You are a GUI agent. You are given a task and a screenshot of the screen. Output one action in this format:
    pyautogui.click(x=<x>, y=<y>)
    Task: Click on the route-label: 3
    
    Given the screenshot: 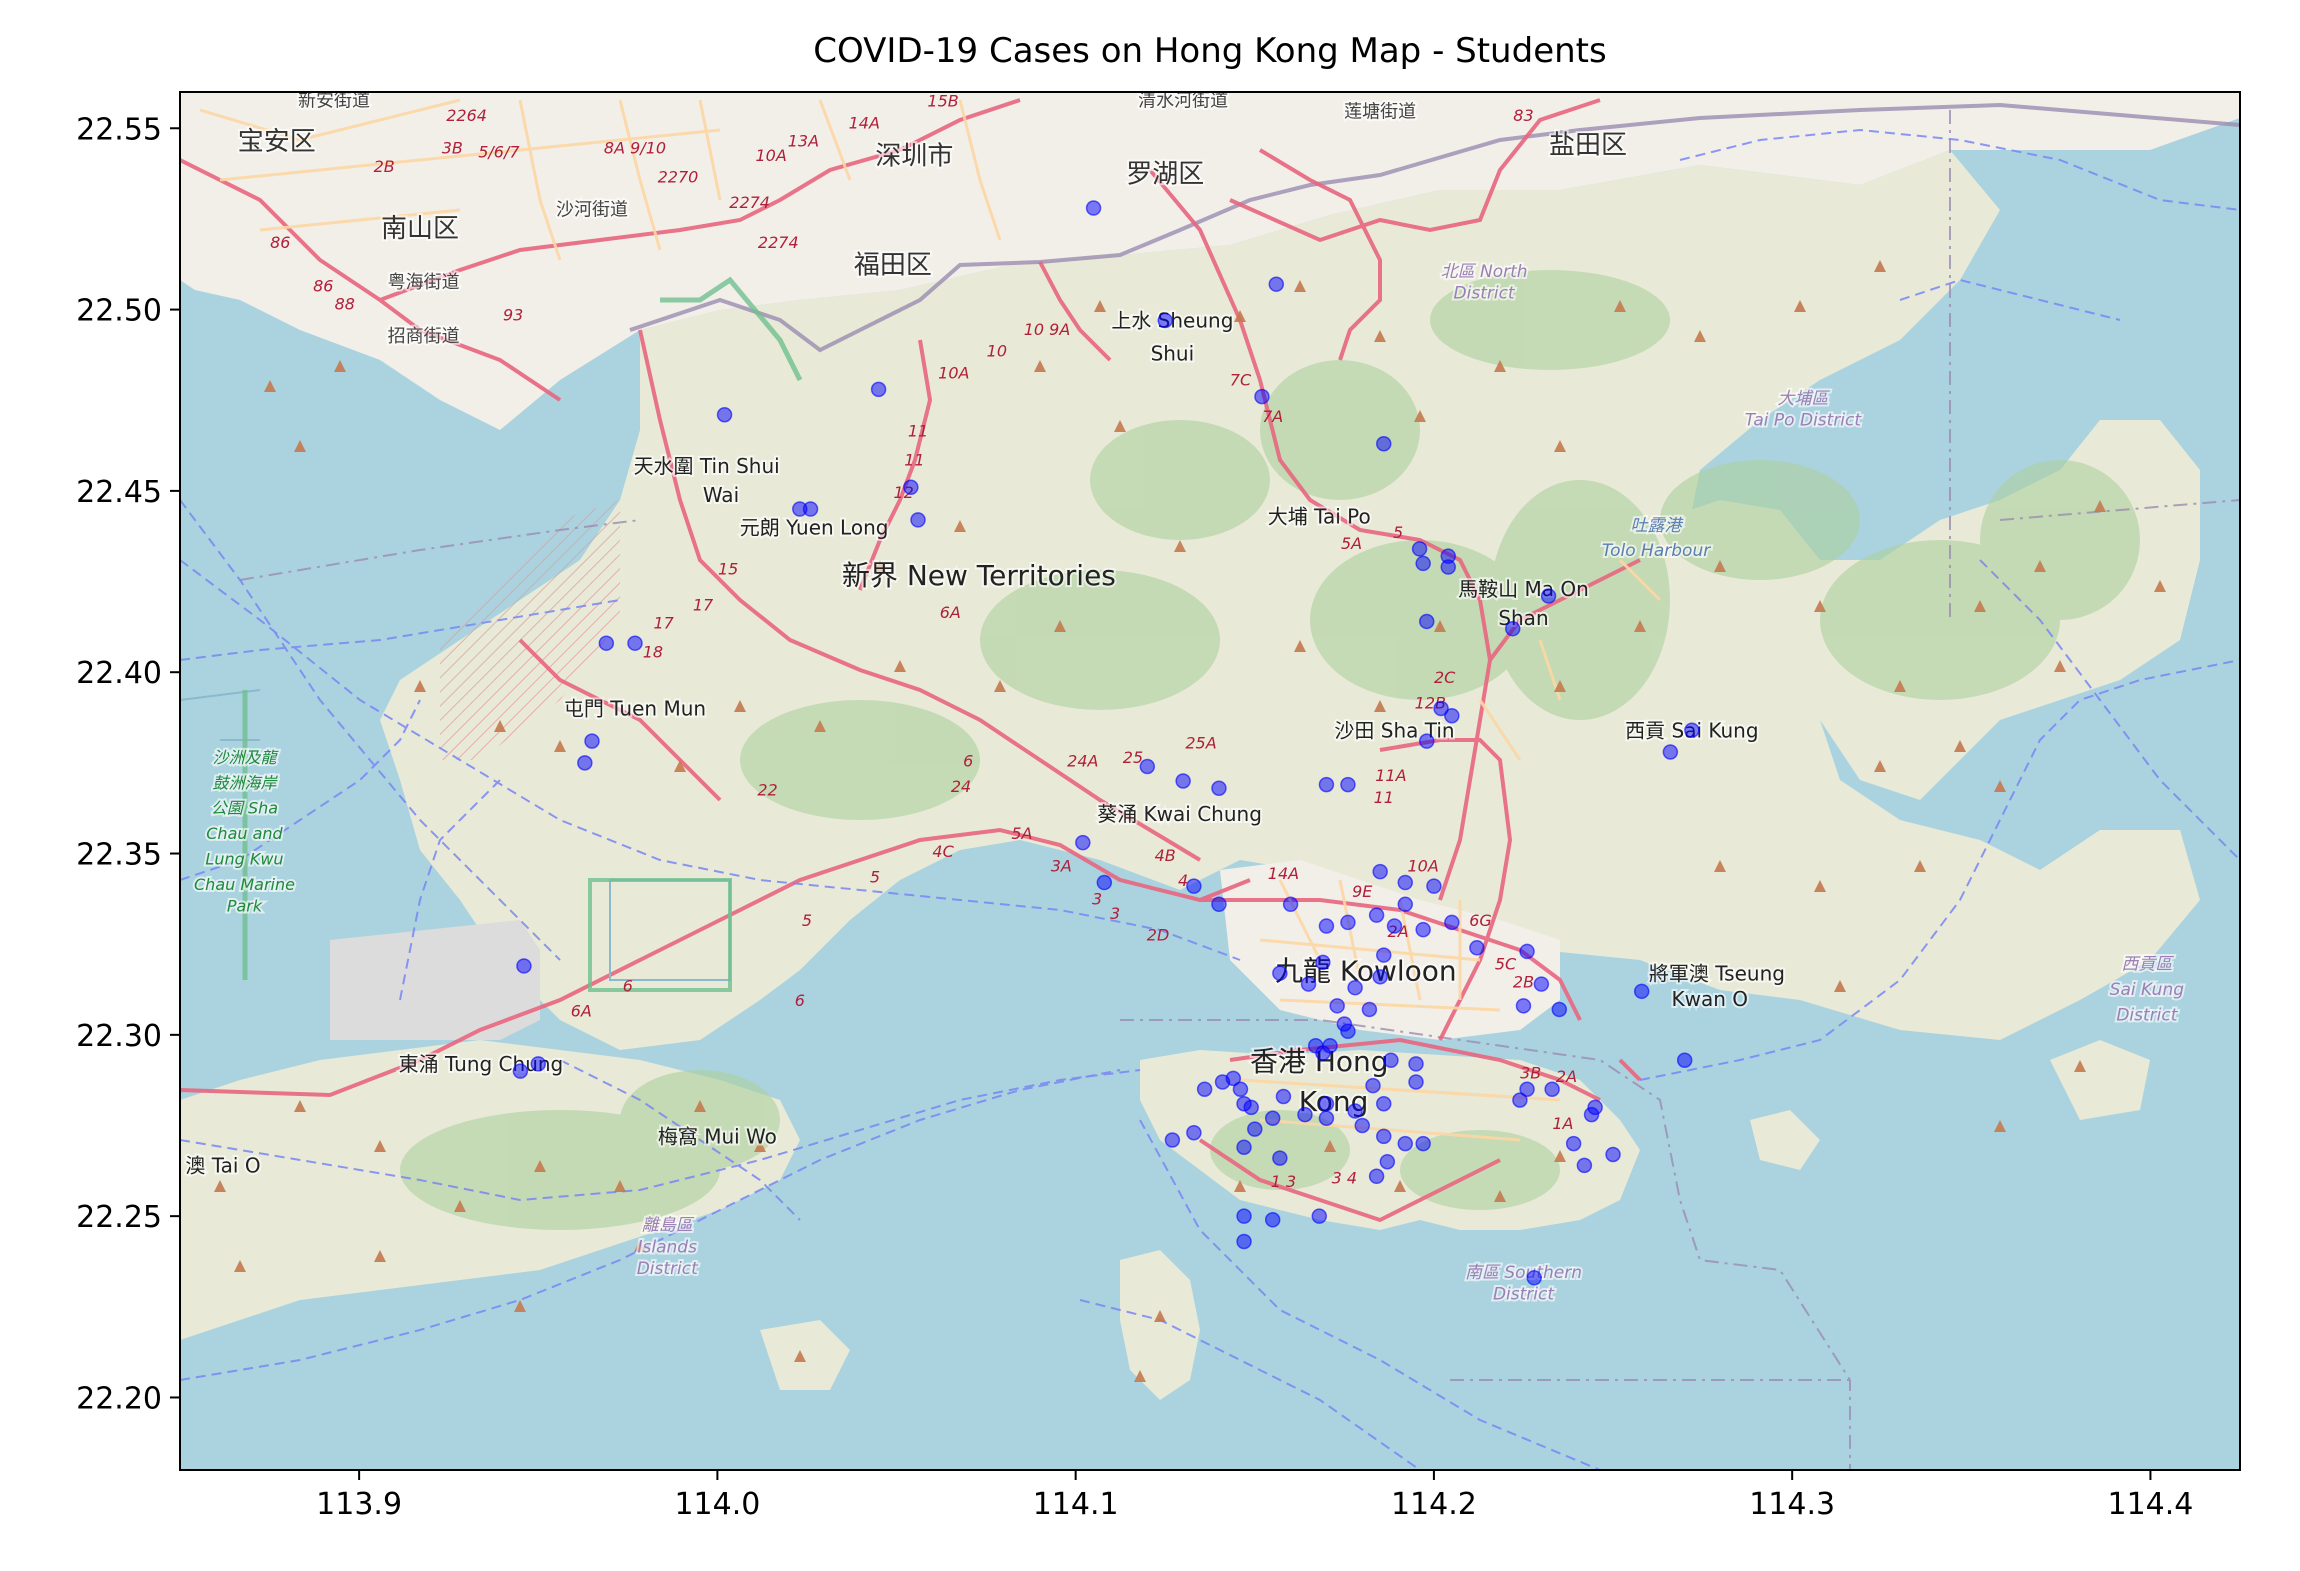 What is the action you would take?
    pyautogui.click(x=1115, y=913)
    